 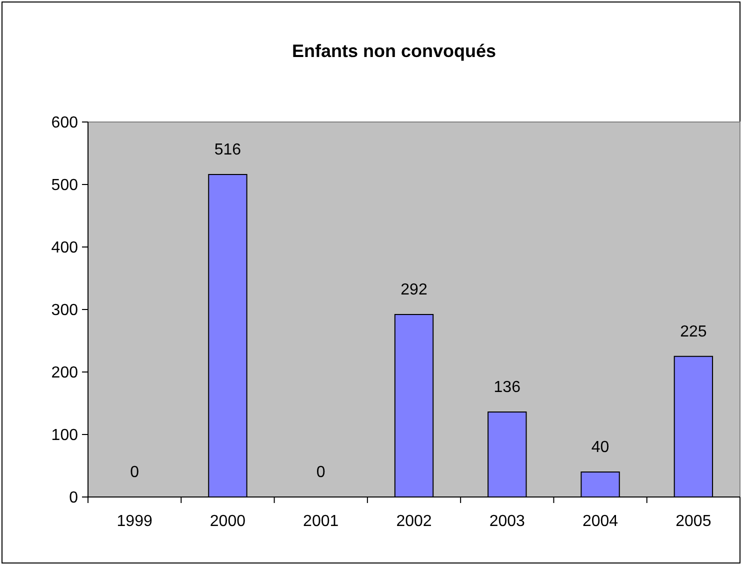 What do you see at coordinates (228, 521) in the screenshot?
I see `x-tick-label: 2000` at bounding box center [228, 521].